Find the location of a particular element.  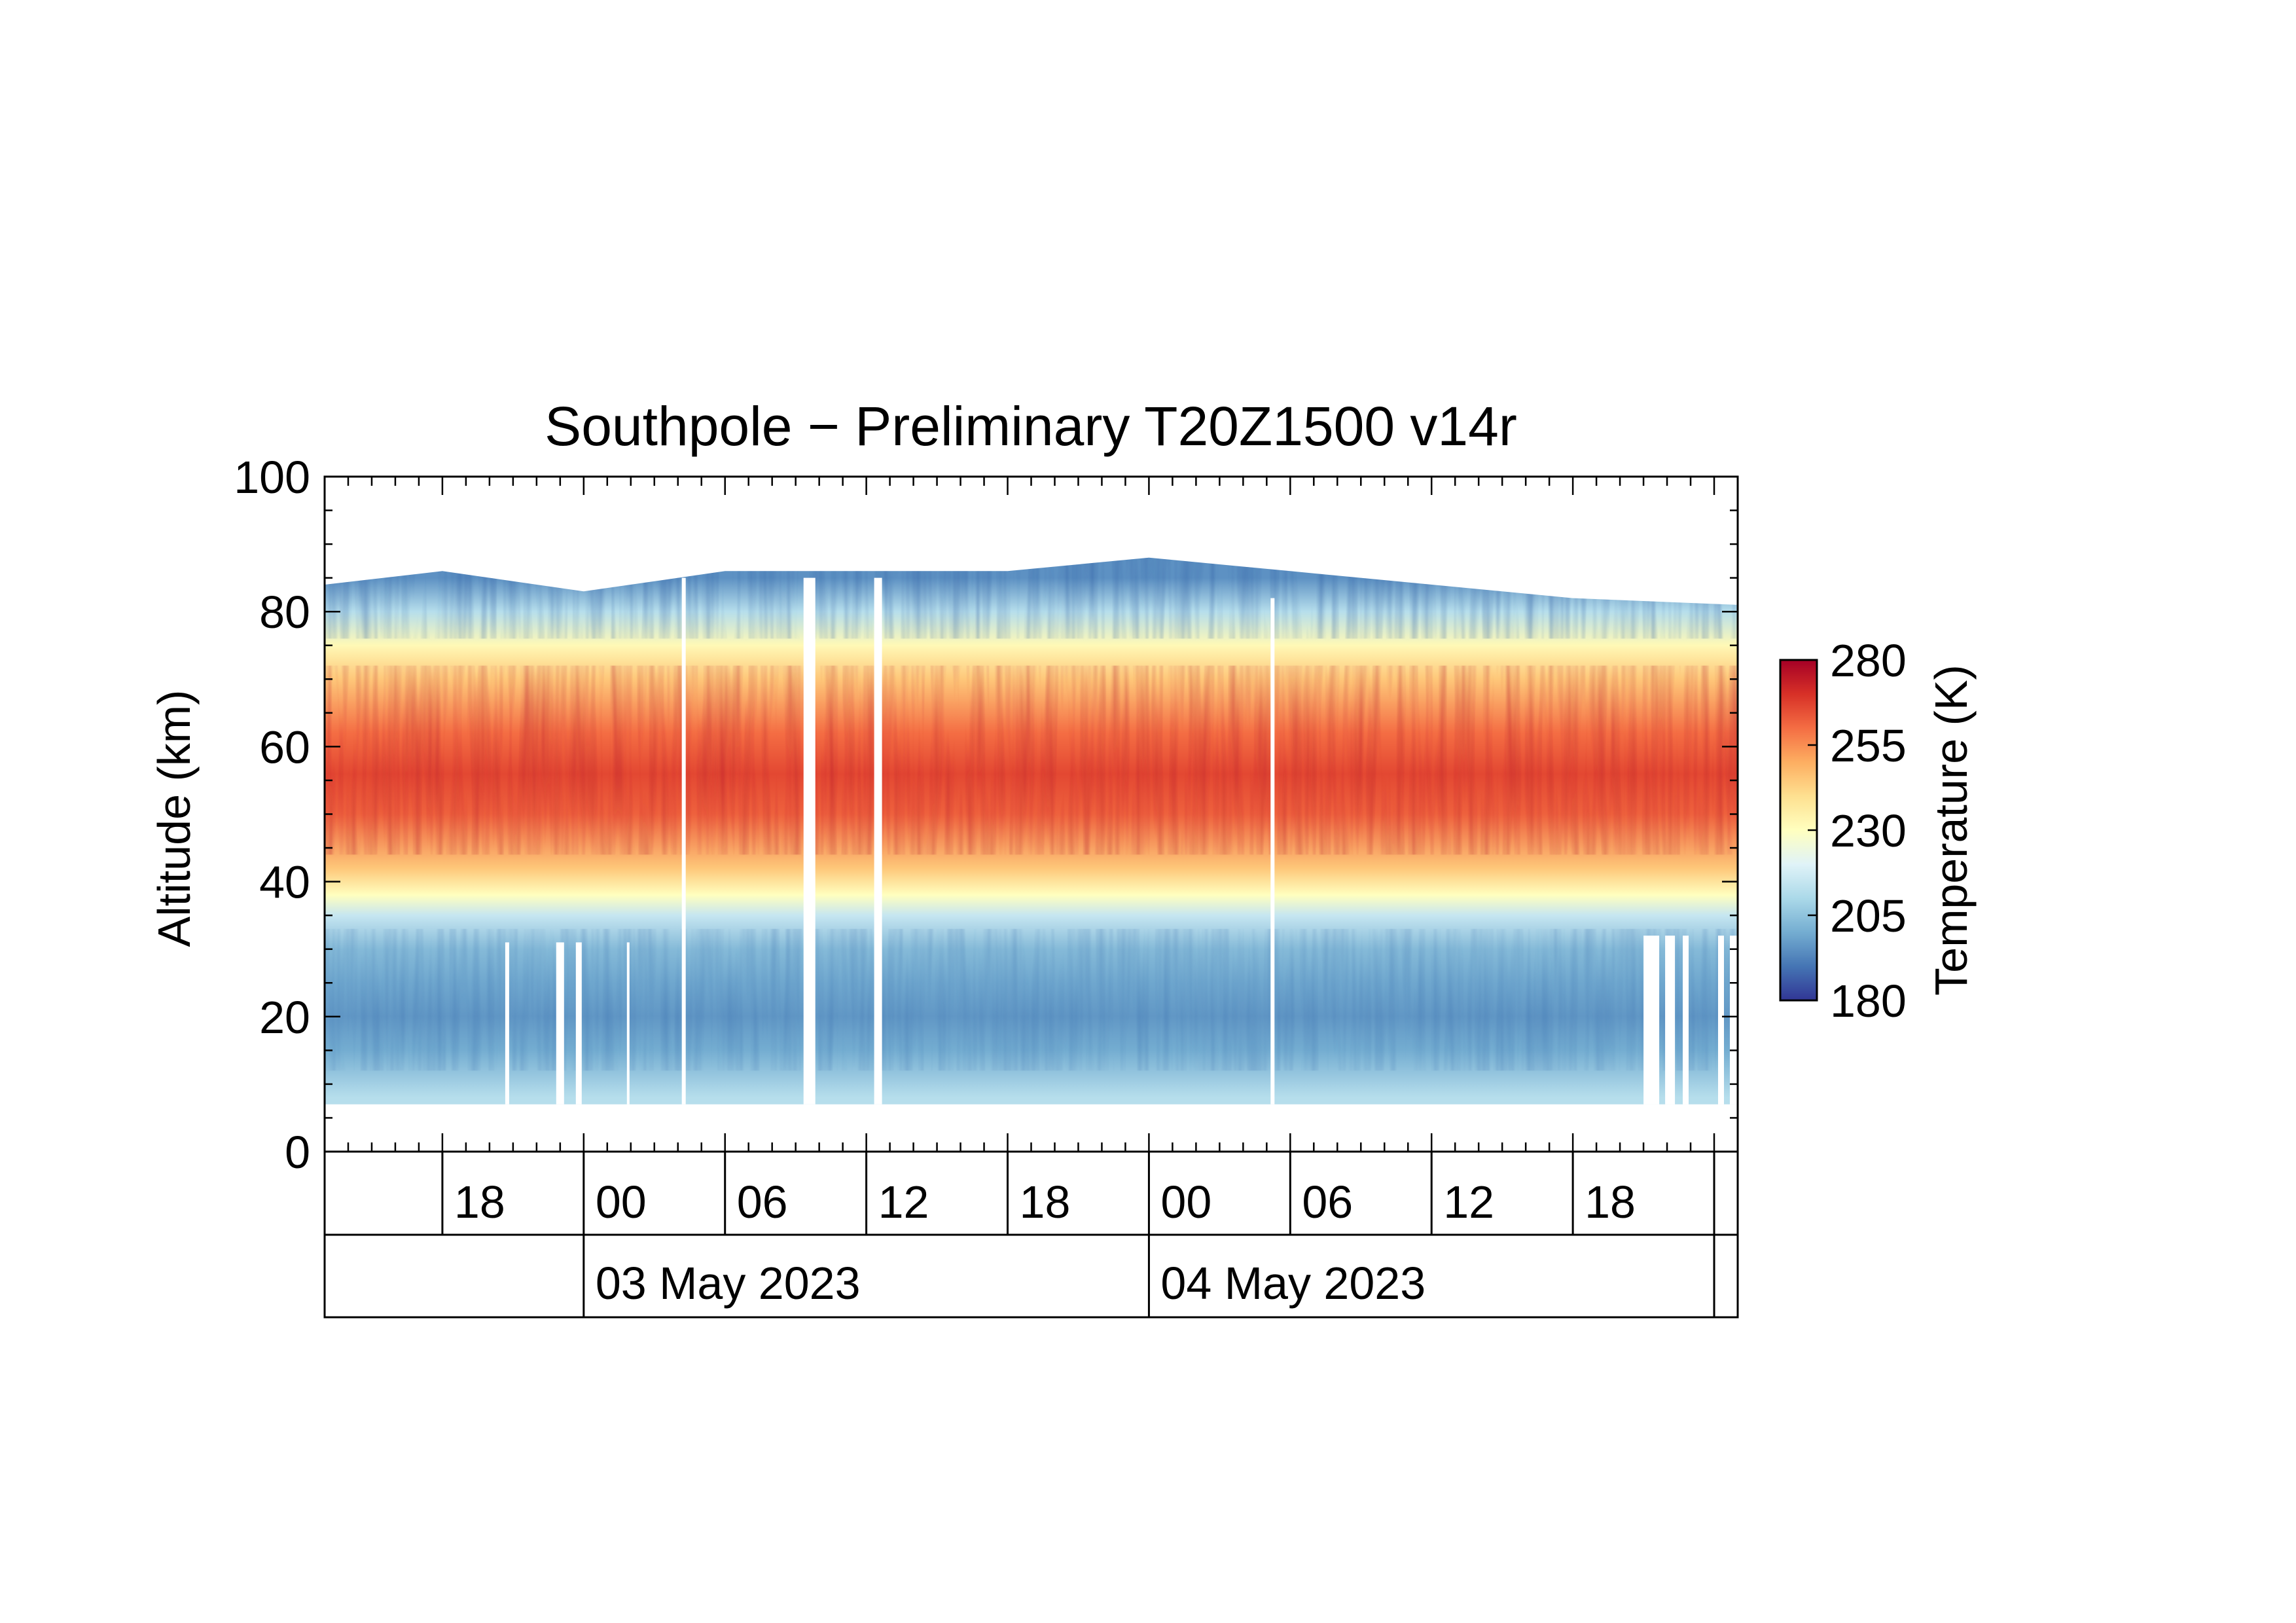

date-row: 03 May 2023 04 May 2023 is located at coordinates (1149, 1276).